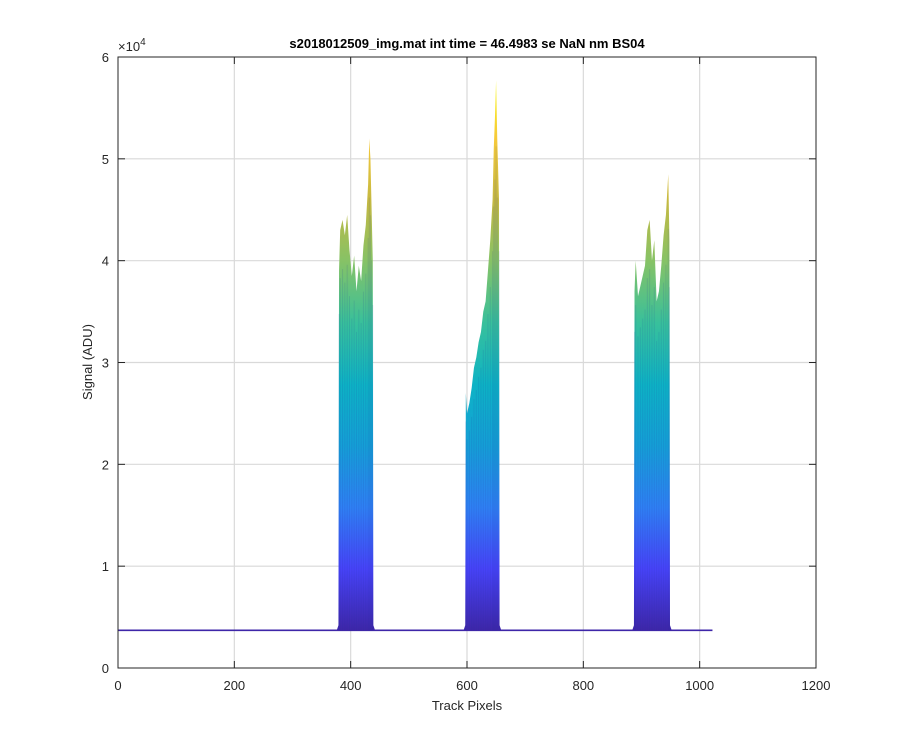 This screenshot has height=750, width=900. I want to click on x-tick-label: 0, so click(117, 685).